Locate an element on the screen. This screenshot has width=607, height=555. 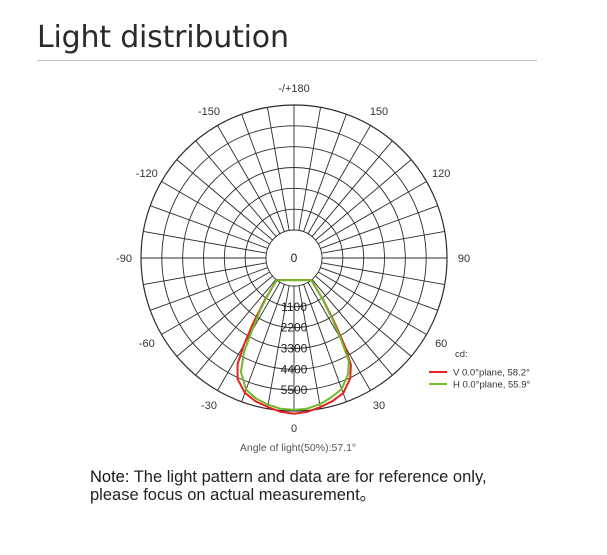
angle-tick-label: -90 is located at coordinates (124, 259).